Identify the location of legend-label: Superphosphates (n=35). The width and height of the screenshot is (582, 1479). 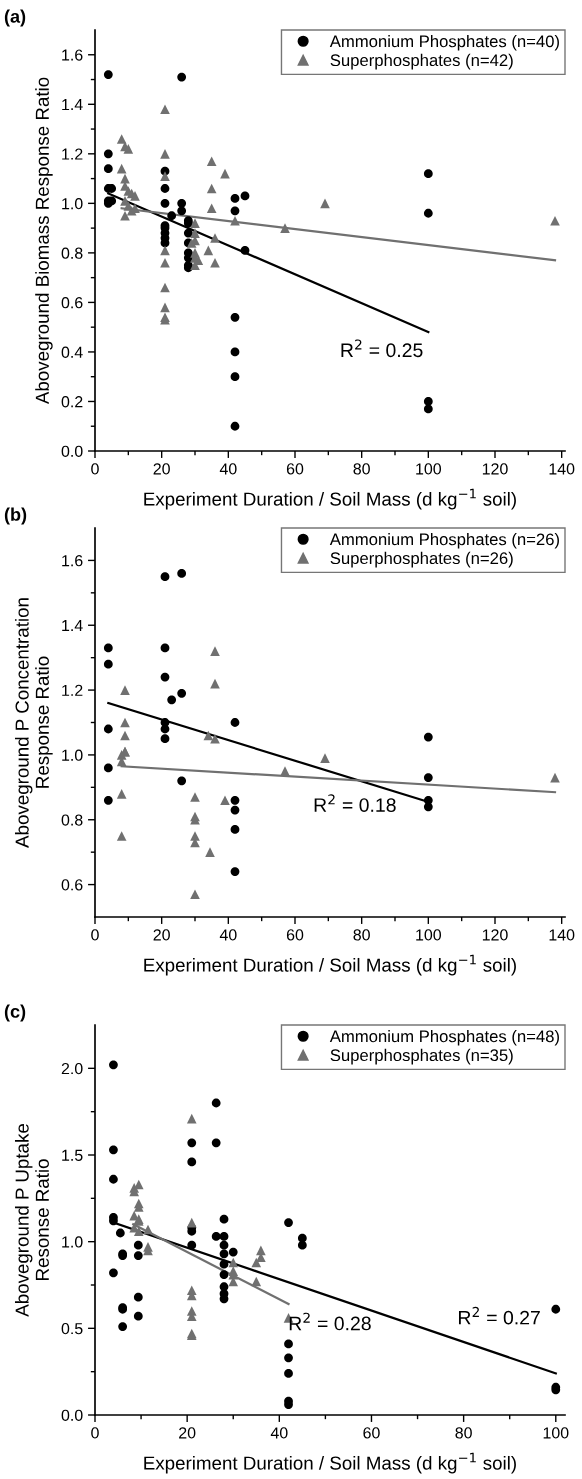
(421, 1056).